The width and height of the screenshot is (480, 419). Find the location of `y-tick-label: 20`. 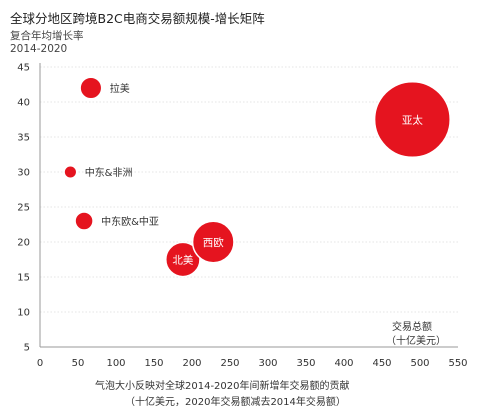

y-tick-label: 20 is located at coordinates (23, 243).